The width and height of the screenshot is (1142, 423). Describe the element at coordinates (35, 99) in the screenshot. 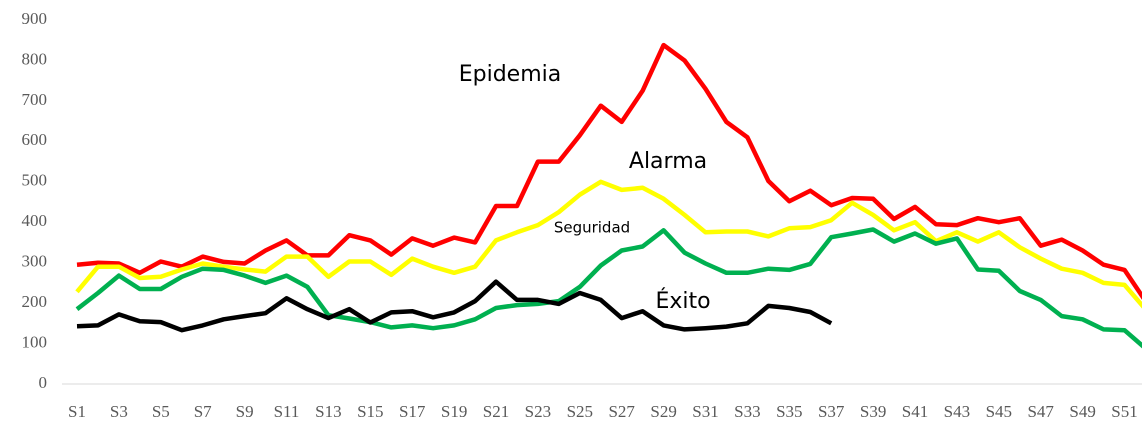

I see `y-tick-label: 700` at that location.